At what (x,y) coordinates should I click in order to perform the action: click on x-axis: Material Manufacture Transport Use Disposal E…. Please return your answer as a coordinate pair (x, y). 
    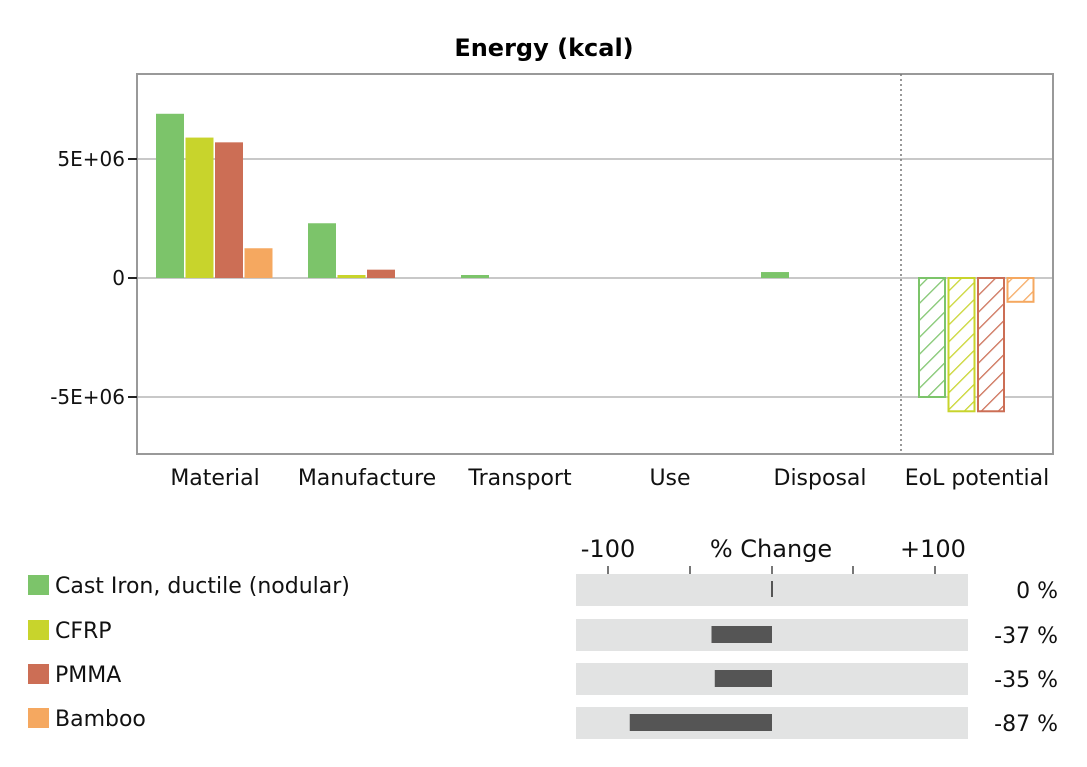
    Looking at the image, I should click on (609, 478).